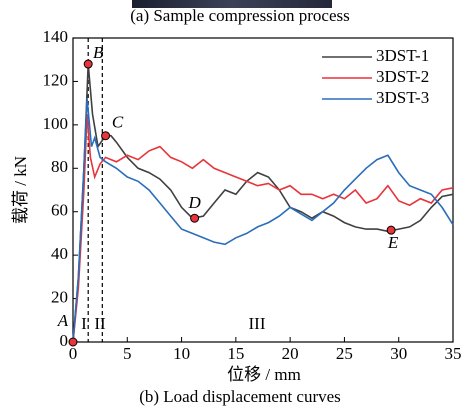  I want to click on legend-label: 3DST-2, so click(402, 76).